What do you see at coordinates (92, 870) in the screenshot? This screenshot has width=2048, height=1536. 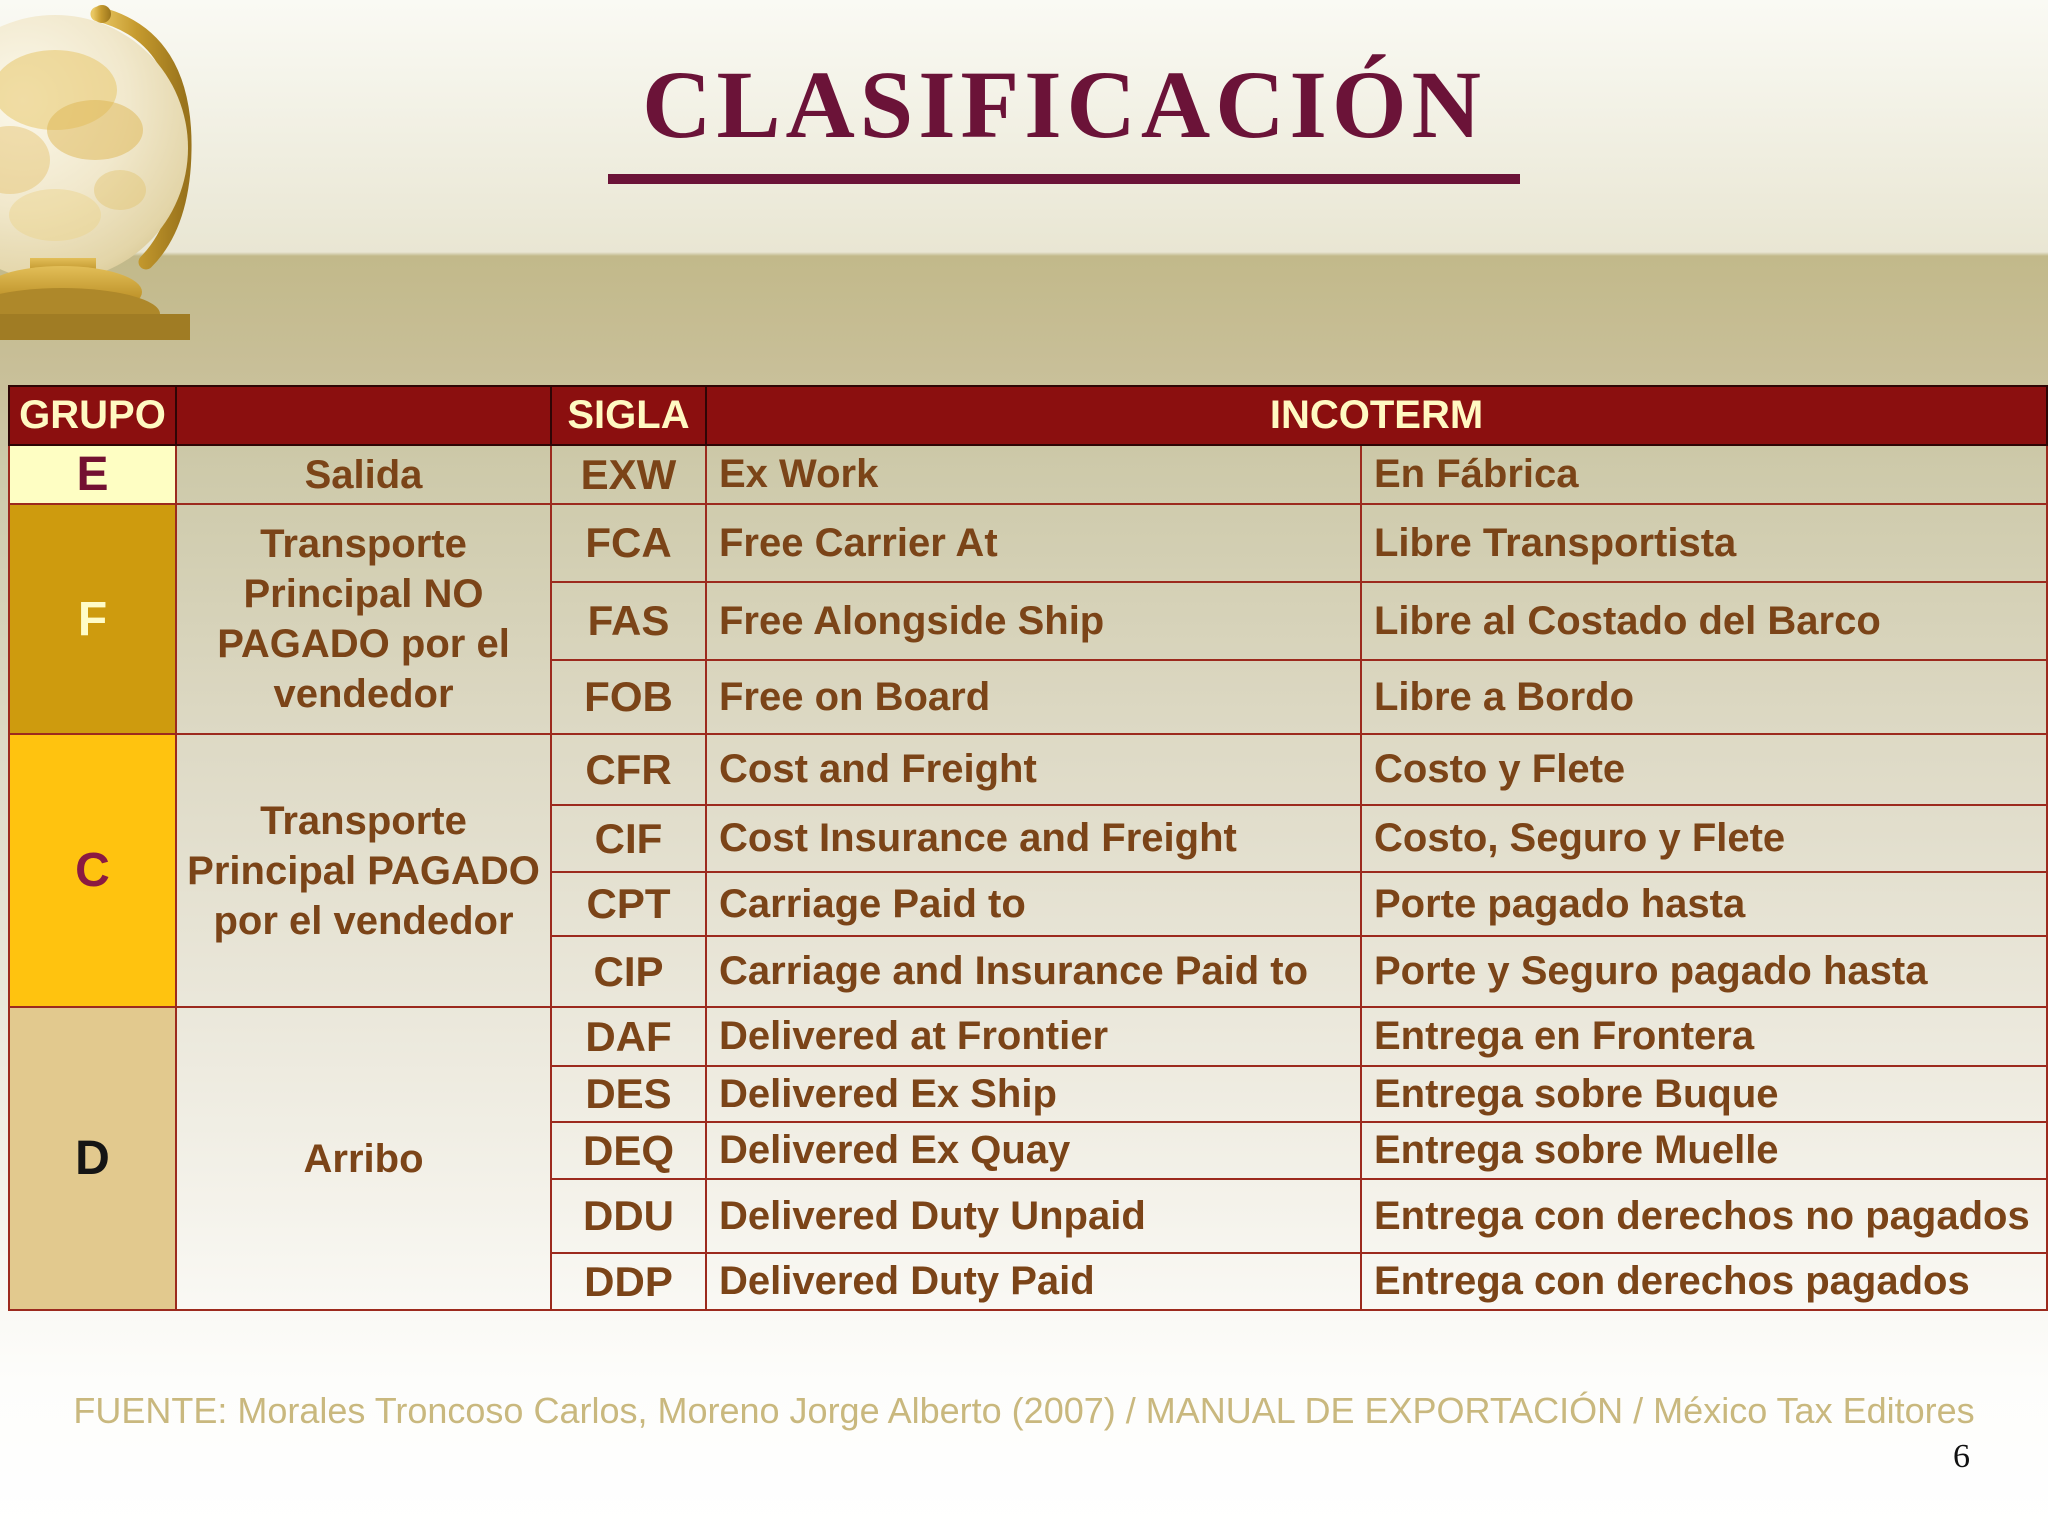 I see `group-letter-C: C` at bounding box center [92, 870].